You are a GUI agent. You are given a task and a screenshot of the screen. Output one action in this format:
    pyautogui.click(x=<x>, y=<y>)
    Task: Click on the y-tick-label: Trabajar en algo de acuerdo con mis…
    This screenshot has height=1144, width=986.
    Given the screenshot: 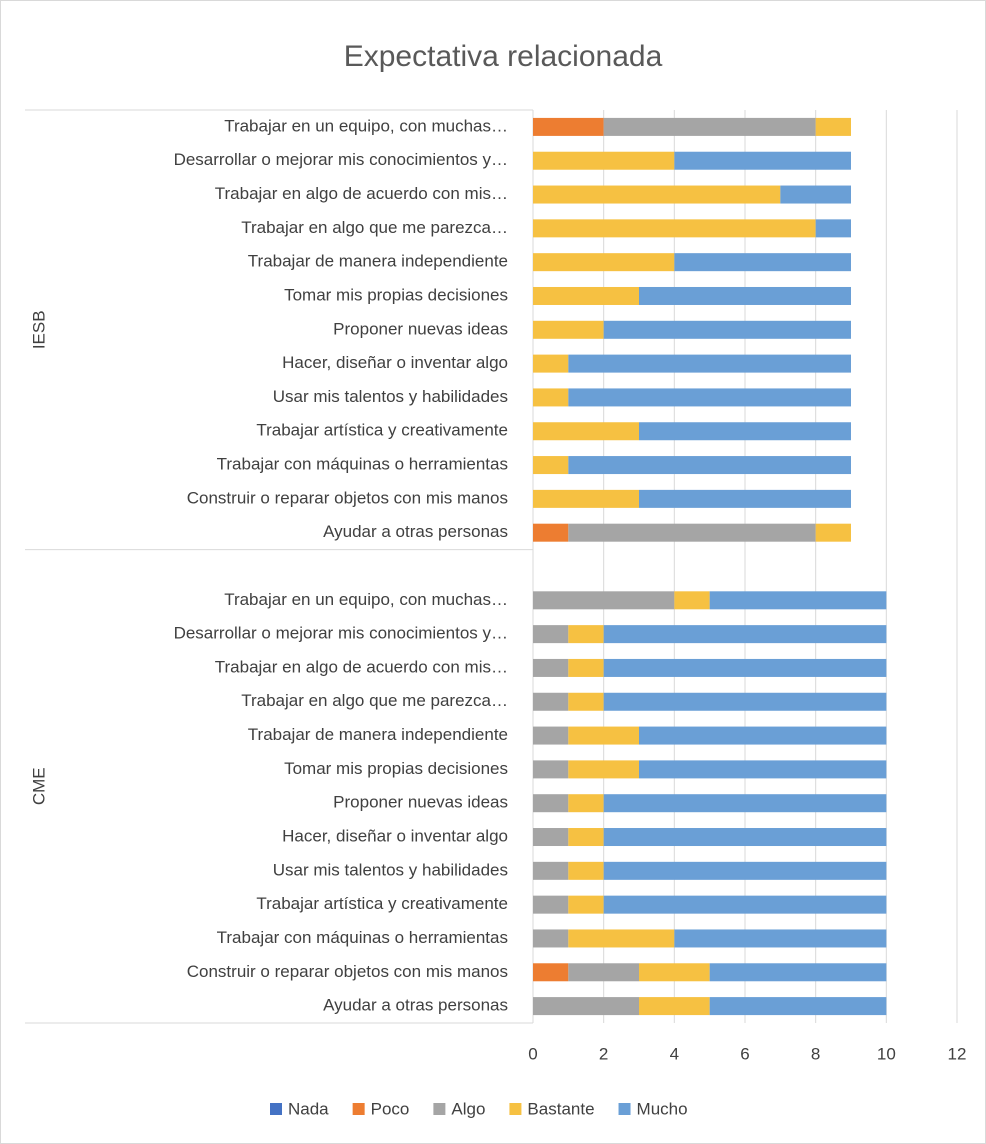 What is the action you would take?
    pyautogui.click(x=361, y=666)
    